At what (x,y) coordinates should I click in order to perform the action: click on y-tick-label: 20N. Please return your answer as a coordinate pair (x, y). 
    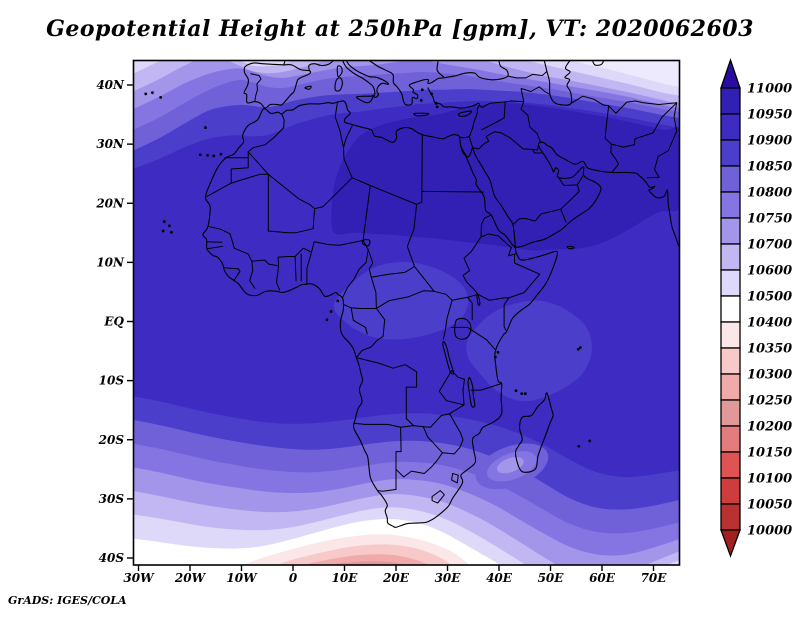
    Looking at the image, I should click on (110, 203).